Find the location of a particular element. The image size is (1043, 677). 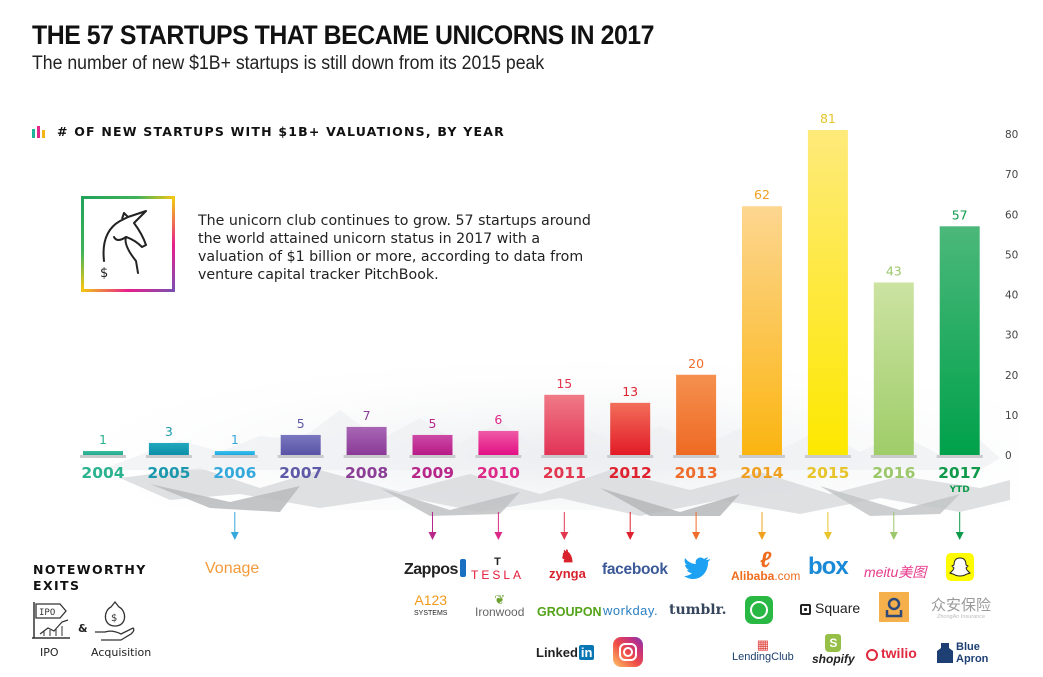

y-tick-label: 40 is located at coordinates (1011, 296).